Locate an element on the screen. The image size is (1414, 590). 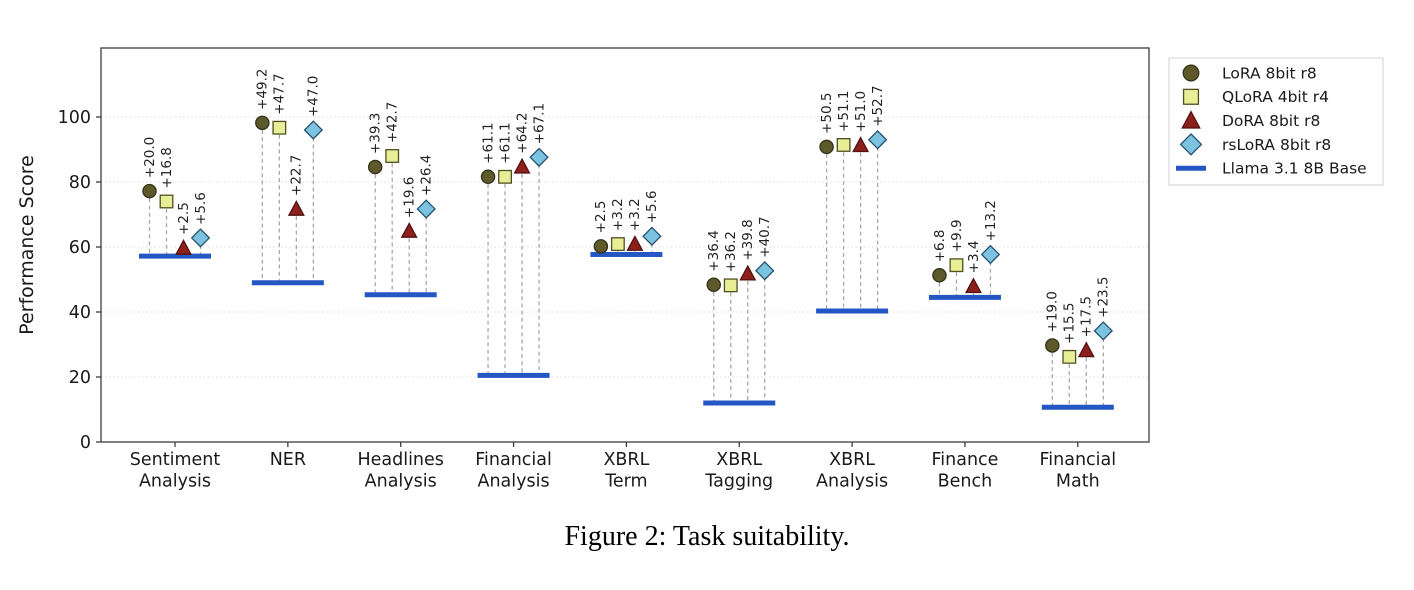
annotation-xbrl-analysis-rslora: +52.7 is located at coordinates (878, 105).